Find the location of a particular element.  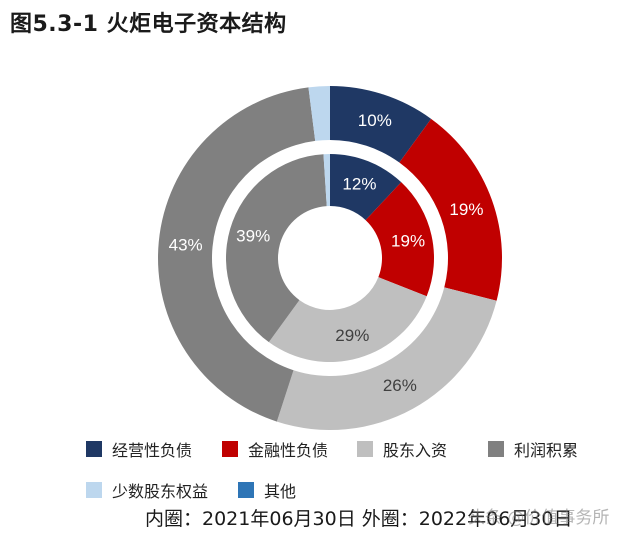

legend-item: 股东入资 is located at coordinates (402, 449).